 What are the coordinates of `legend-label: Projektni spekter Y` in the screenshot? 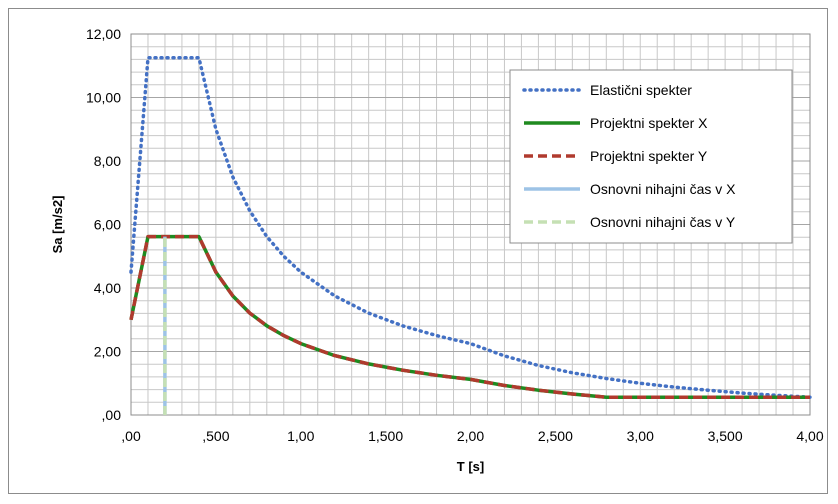 It's located at (649, 156).